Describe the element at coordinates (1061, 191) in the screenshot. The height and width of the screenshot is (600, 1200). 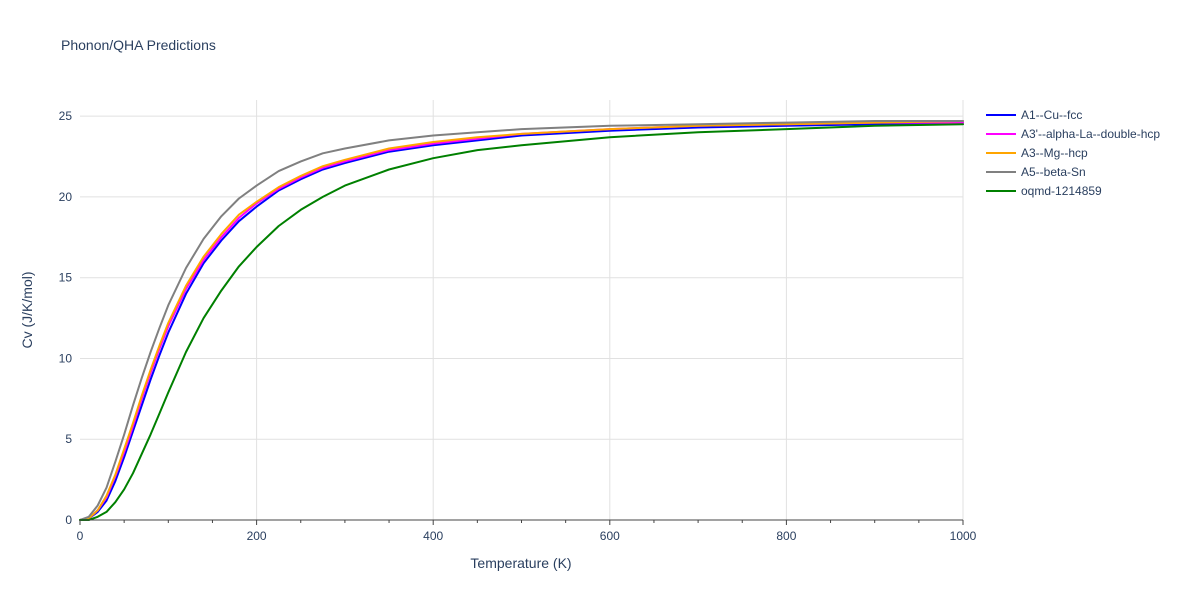
I see `legend-label: oqmd-1214859` at that location.